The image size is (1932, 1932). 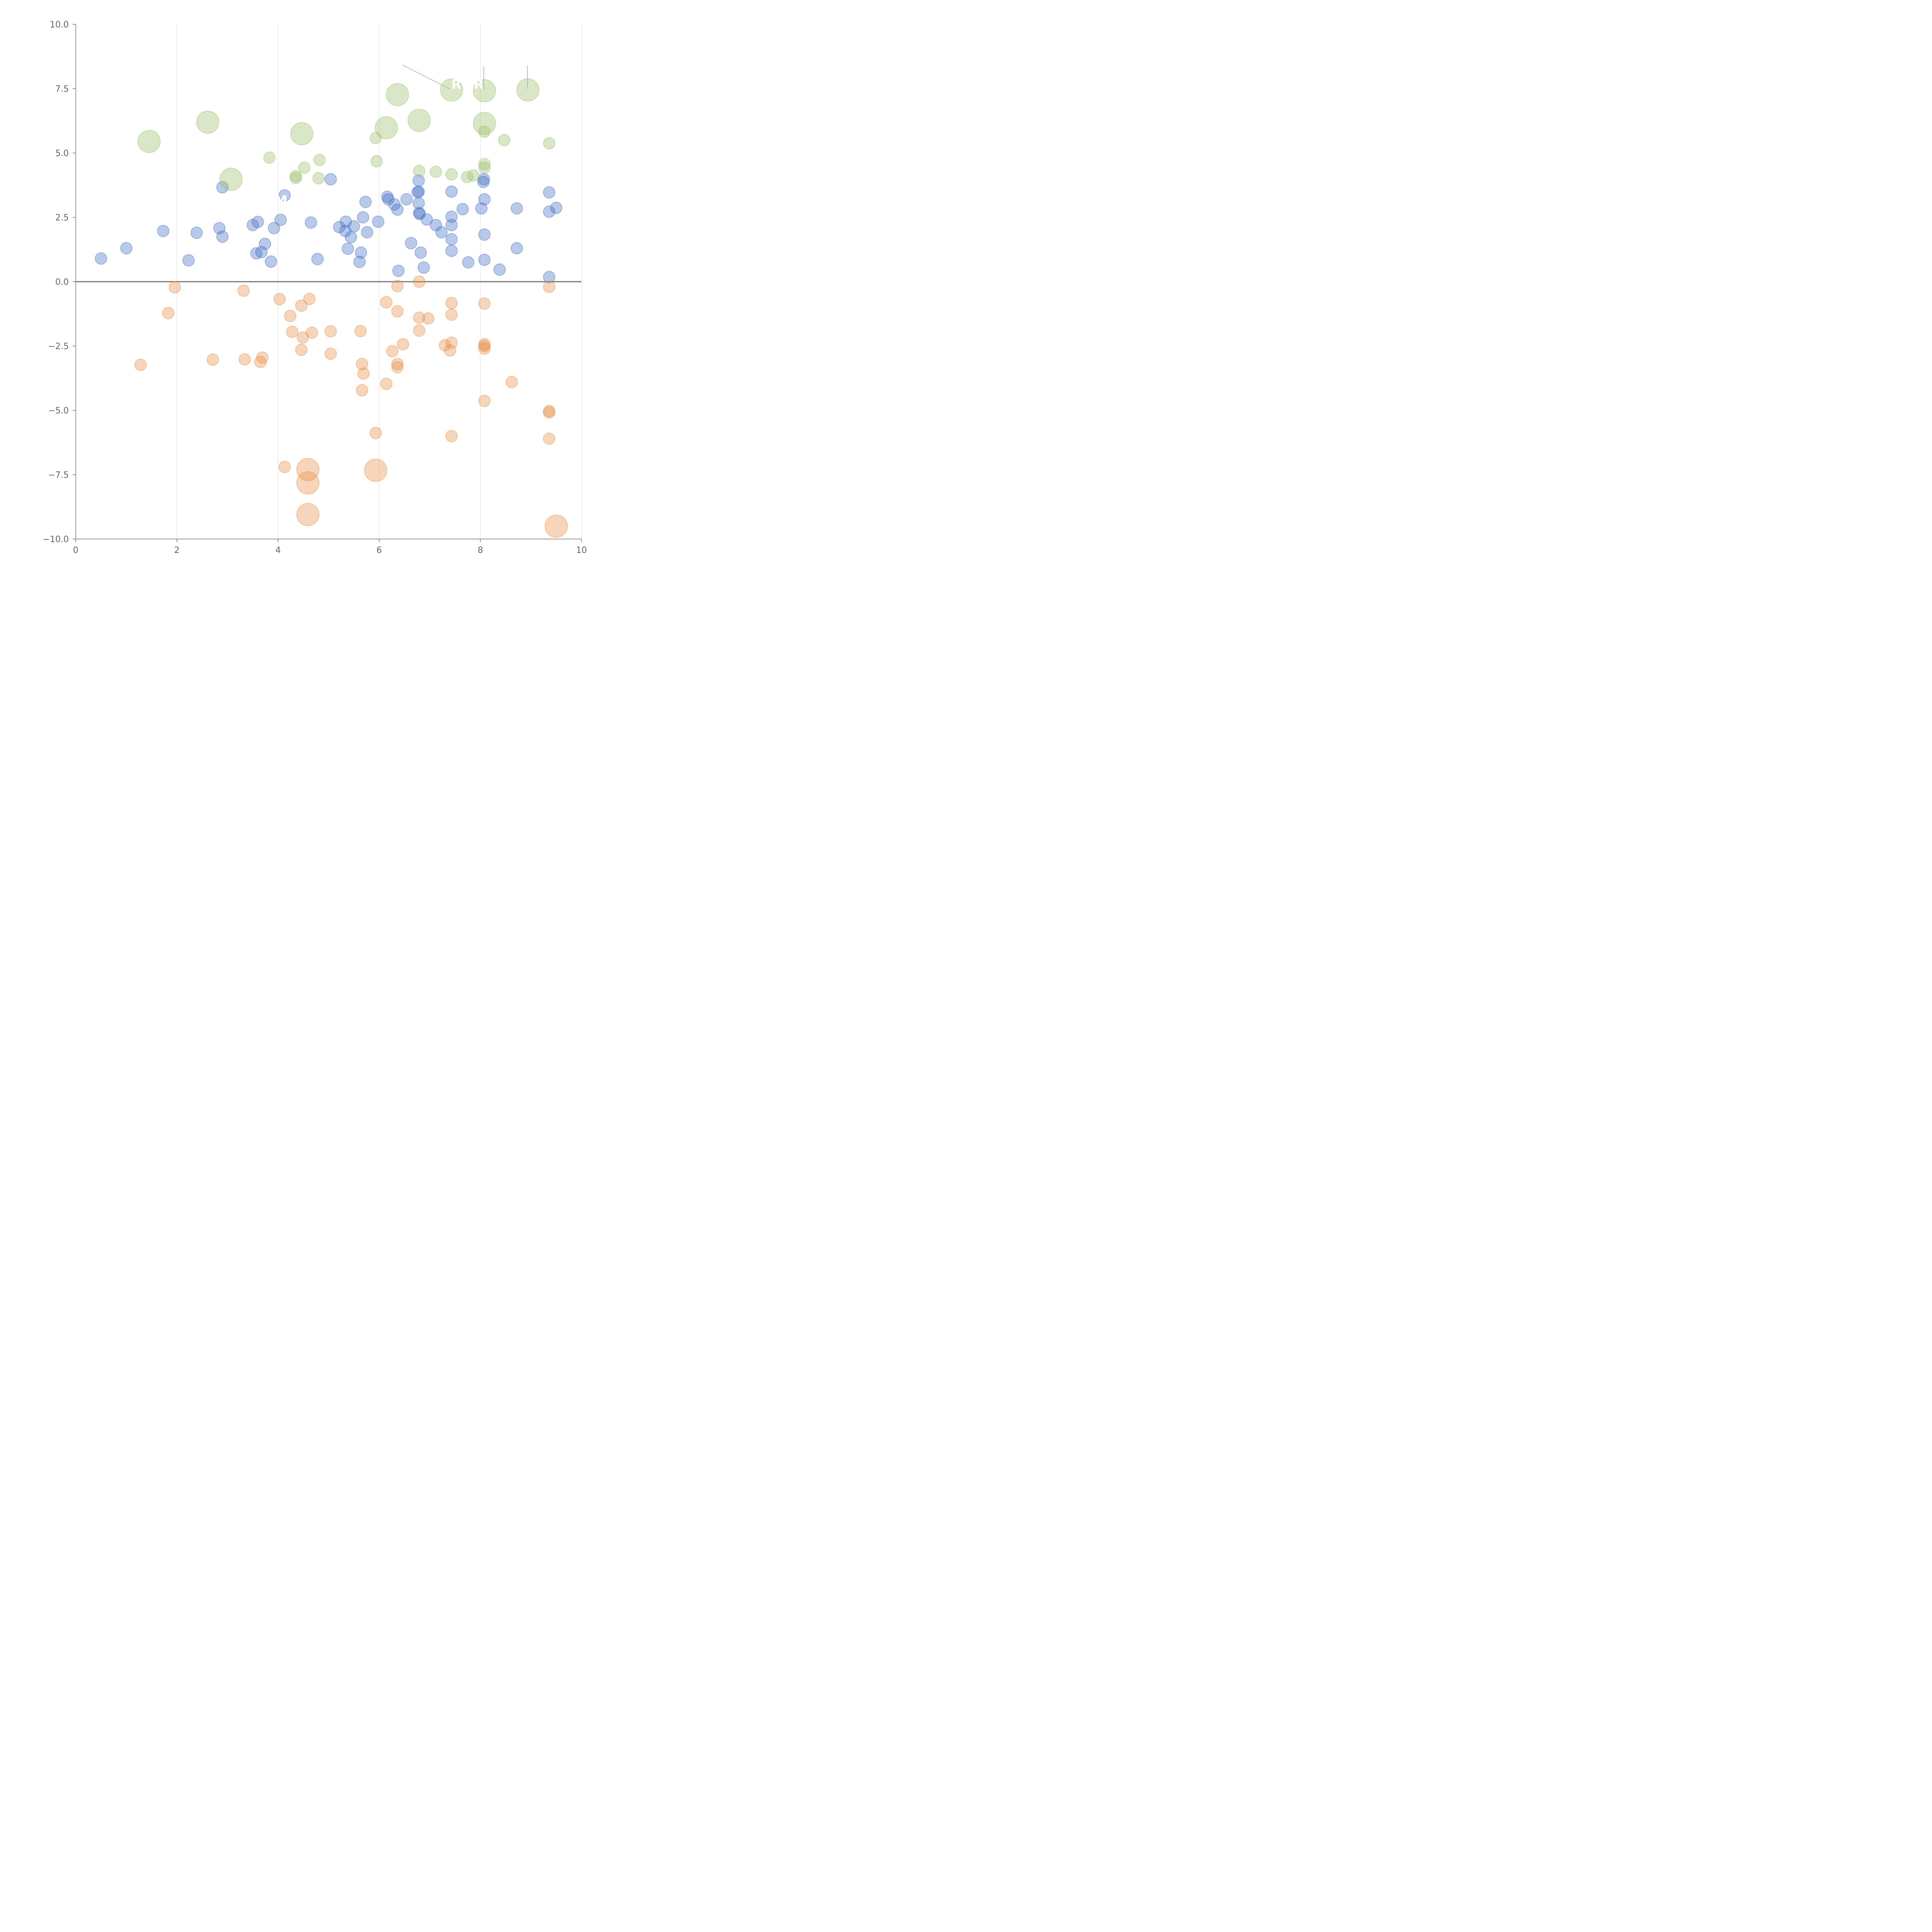 What do you see at coordinates (56, 539) in the screenshot?
I see `y-tick-label: −10.0` at bounding box center [56, 539].